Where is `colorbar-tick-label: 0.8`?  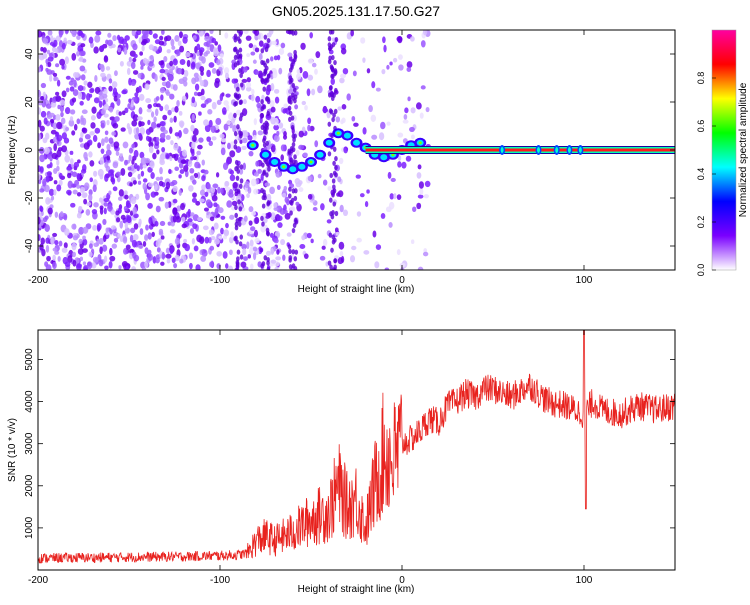
colorbar-tick-label: 0.8 is located at coordinates (701, 78).